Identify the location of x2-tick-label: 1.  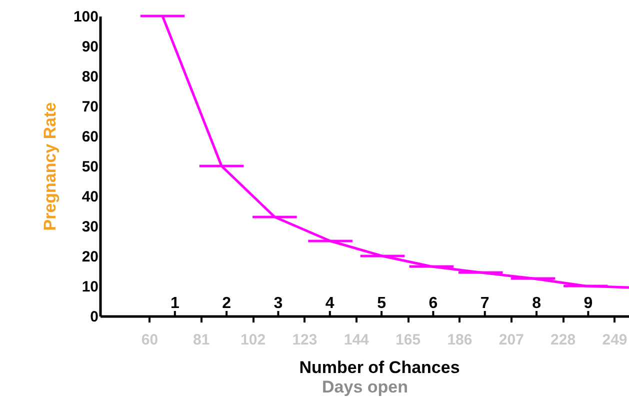
(175, 303).